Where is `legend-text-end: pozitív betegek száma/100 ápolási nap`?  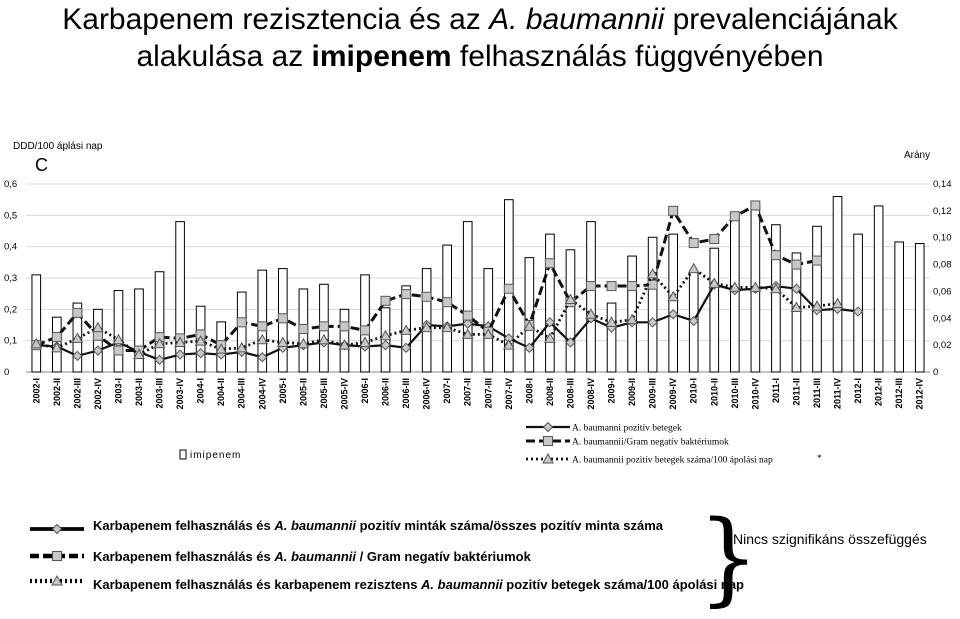
legend-text-end: pozitív betegek száma/100 ápolási nap is located at coordinates (623, 584).